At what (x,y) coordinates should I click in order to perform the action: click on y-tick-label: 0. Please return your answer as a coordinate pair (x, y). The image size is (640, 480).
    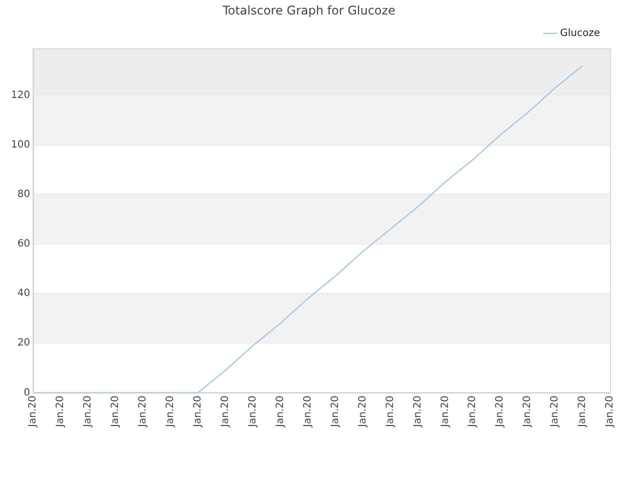
    Looking at the image, I should click on (27, 392).